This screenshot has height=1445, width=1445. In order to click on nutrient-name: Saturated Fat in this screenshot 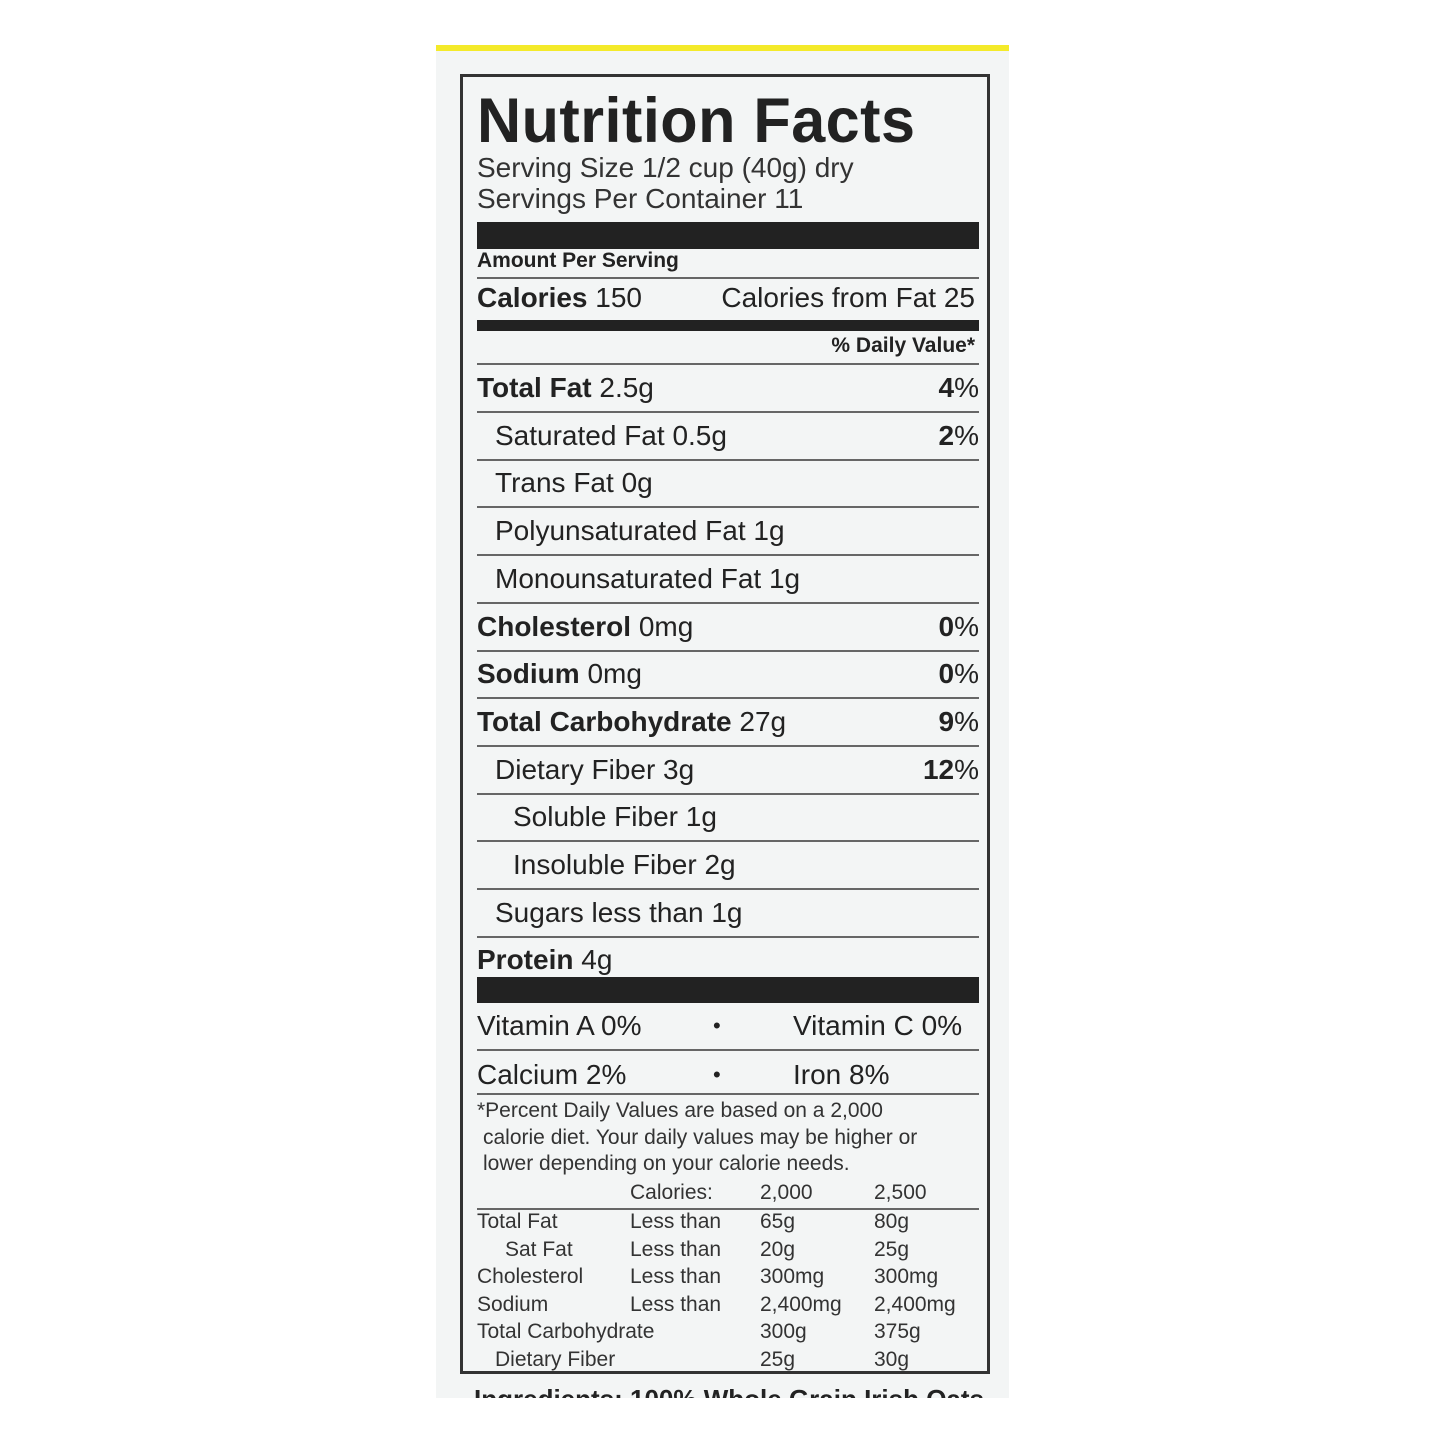, I will do `click(580, 435)`.